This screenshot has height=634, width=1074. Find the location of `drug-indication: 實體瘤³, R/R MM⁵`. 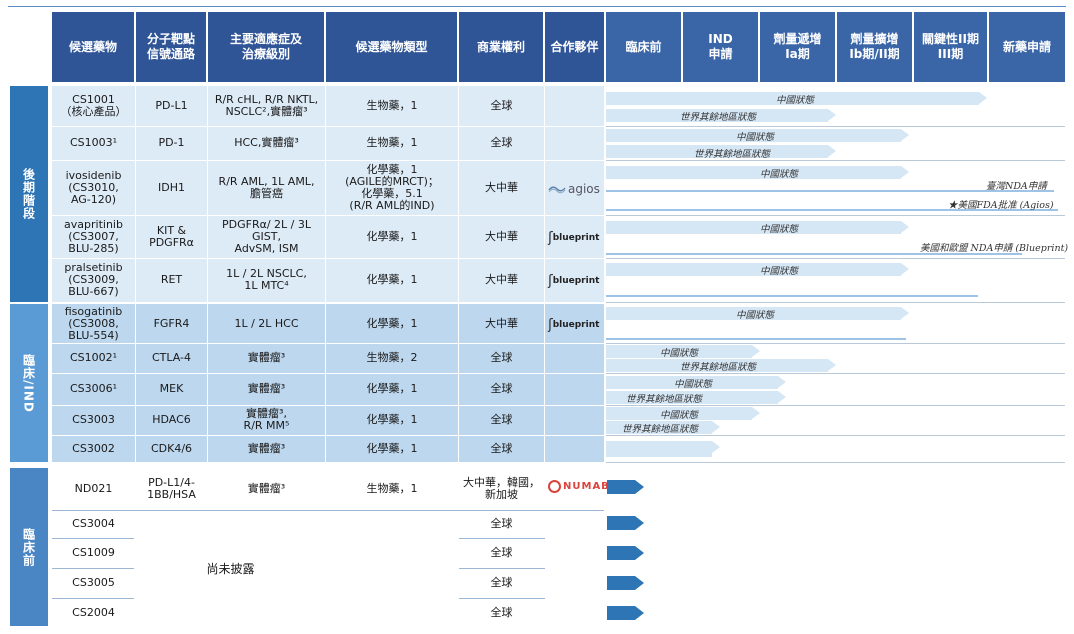

drug-indication: 實體瘤³, R/R MM⁵ is located at coordinates (266, 419).